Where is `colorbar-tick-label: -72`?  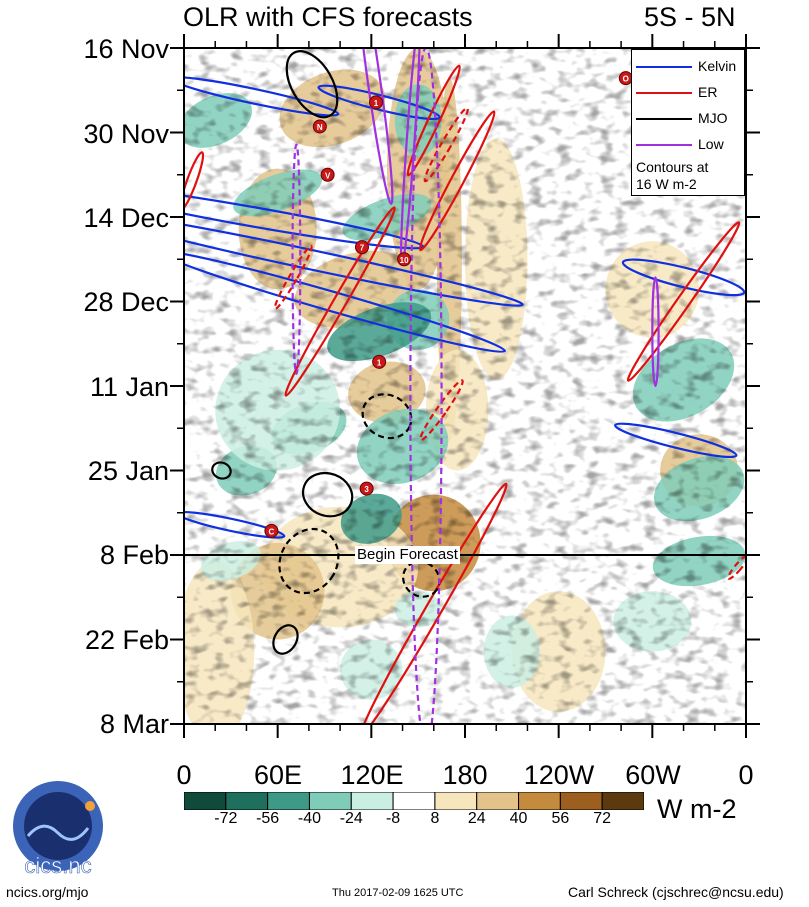
colorbar-tick-label: -72 is located at coordinates (226, 818).